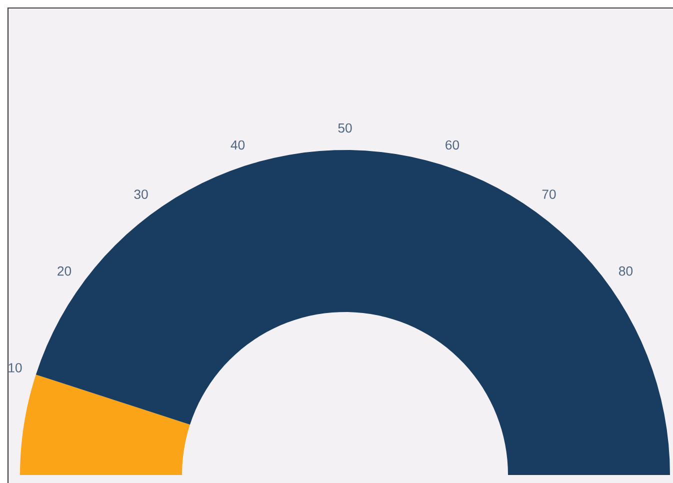 This screenshot has height=483, width=673. Describe the element at coordinates (65, 271) in the screenshot. I see `text: 20` at that location.